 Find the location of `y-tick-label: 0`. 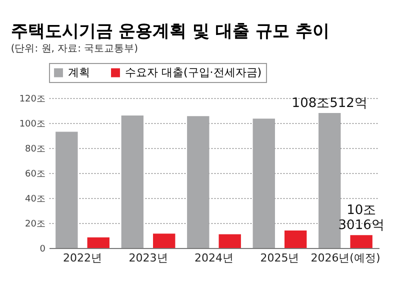

y-tick-label: 0 is located at coordinates (43, 249).